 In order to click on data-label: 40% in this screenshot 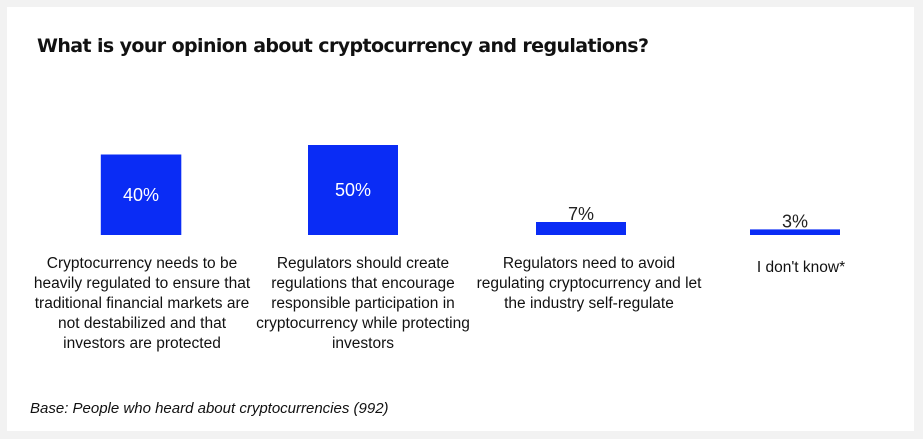, I will do `click(141, 195)`.